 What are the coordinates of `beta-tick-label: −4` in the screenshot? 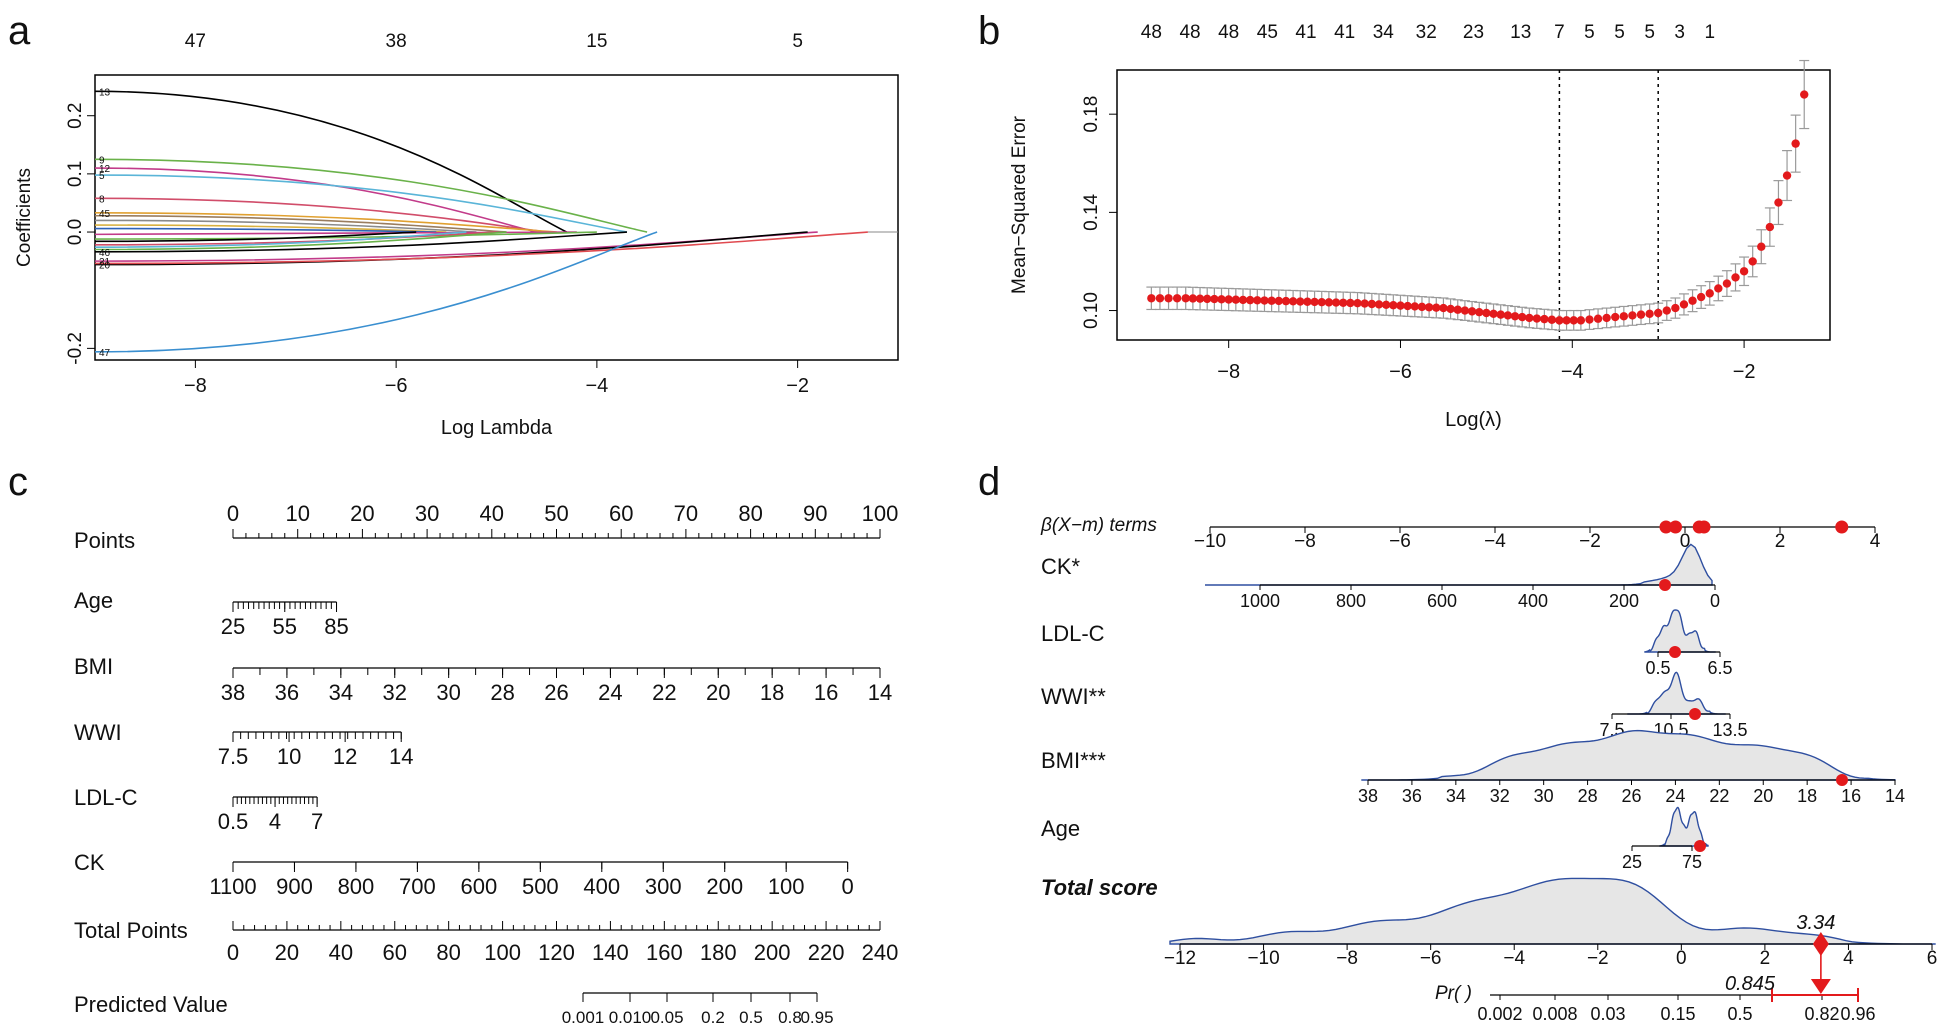 It's located at (1495, 541).